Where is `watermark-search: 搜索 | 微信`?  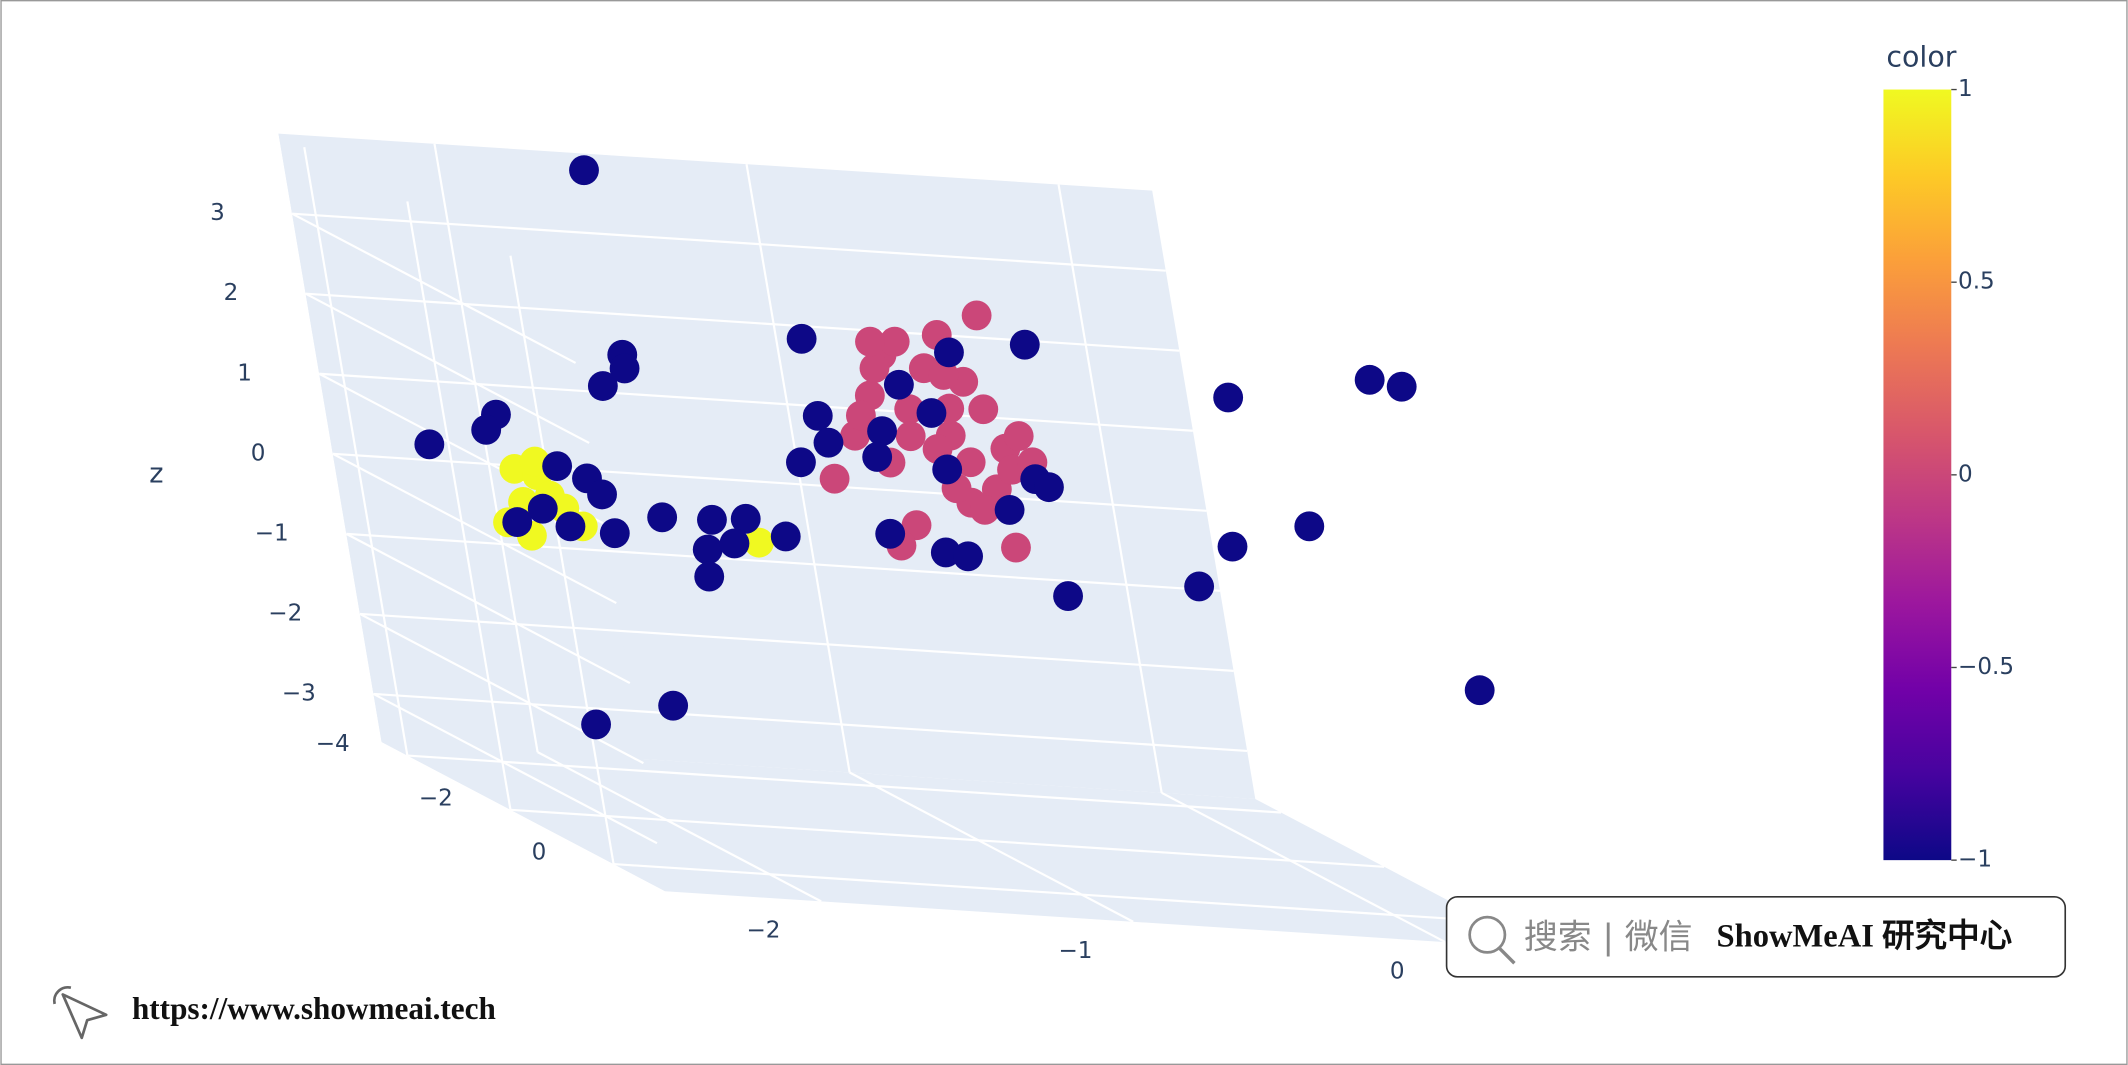 watermark-search: 搜索 | 微信 is located at coordinates (1608, 936).